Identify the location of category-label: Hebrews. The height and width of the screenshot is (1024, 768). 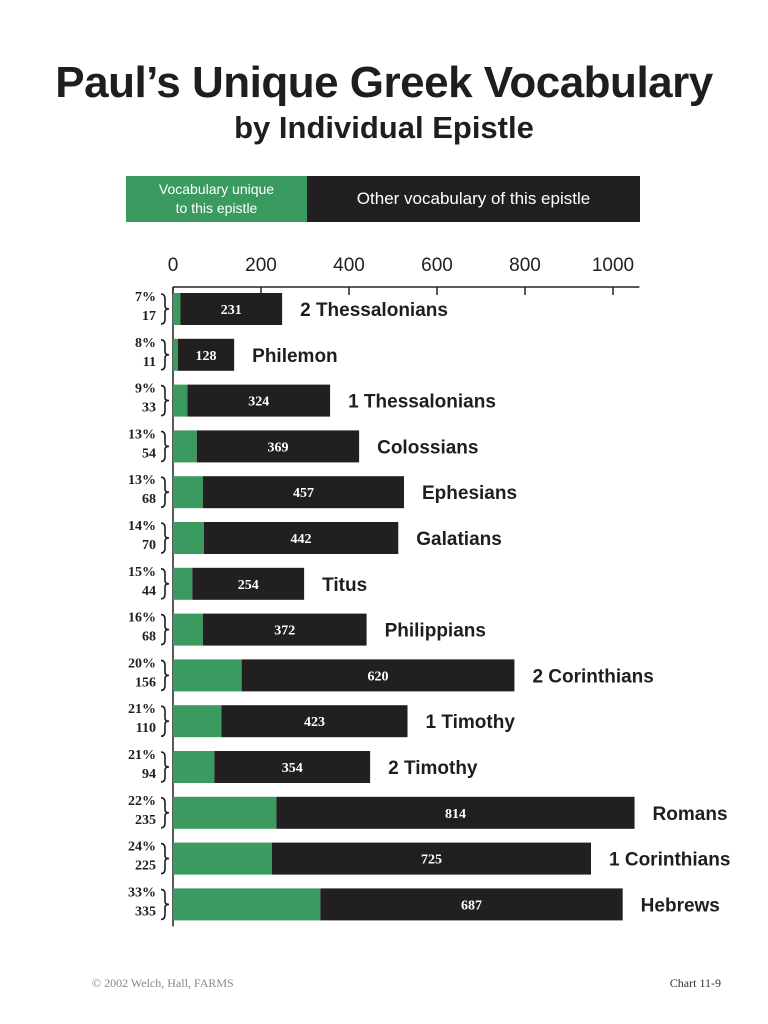
(680, 905).